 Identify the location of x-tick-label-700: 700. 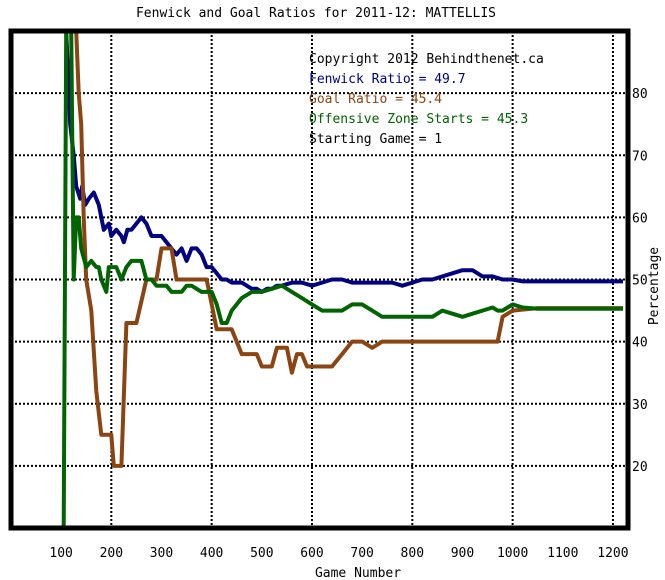
(361, 553).